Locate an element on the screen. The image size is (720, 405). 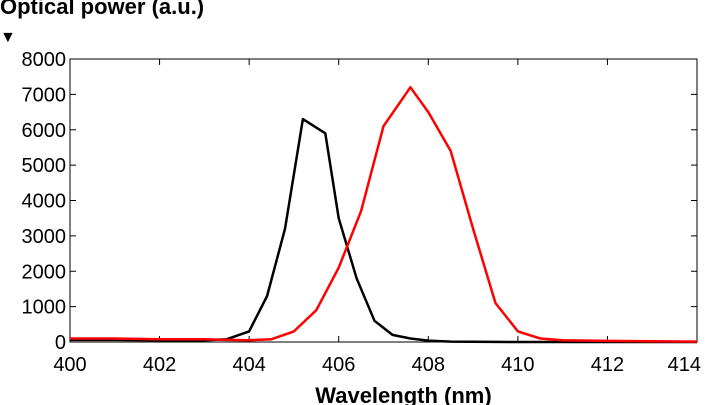
x-tick-label: 402 is located at coordinates (159, 365).